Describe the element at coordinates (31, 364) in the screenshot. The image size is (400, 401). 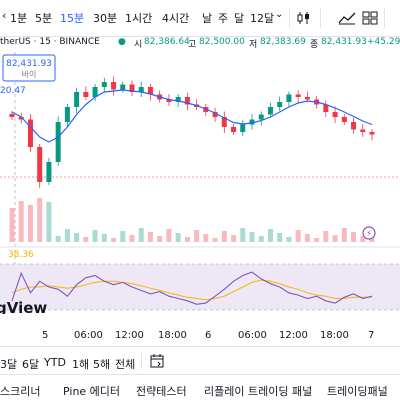
I see `range-6m: 6달` at that location.